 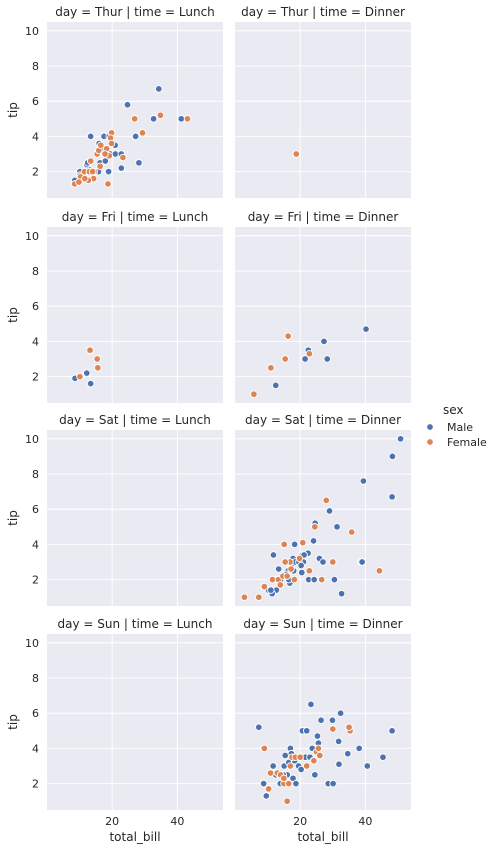 I want to click on panel-title: day = Thur | time = Dinner, so click(x=323, y=12).